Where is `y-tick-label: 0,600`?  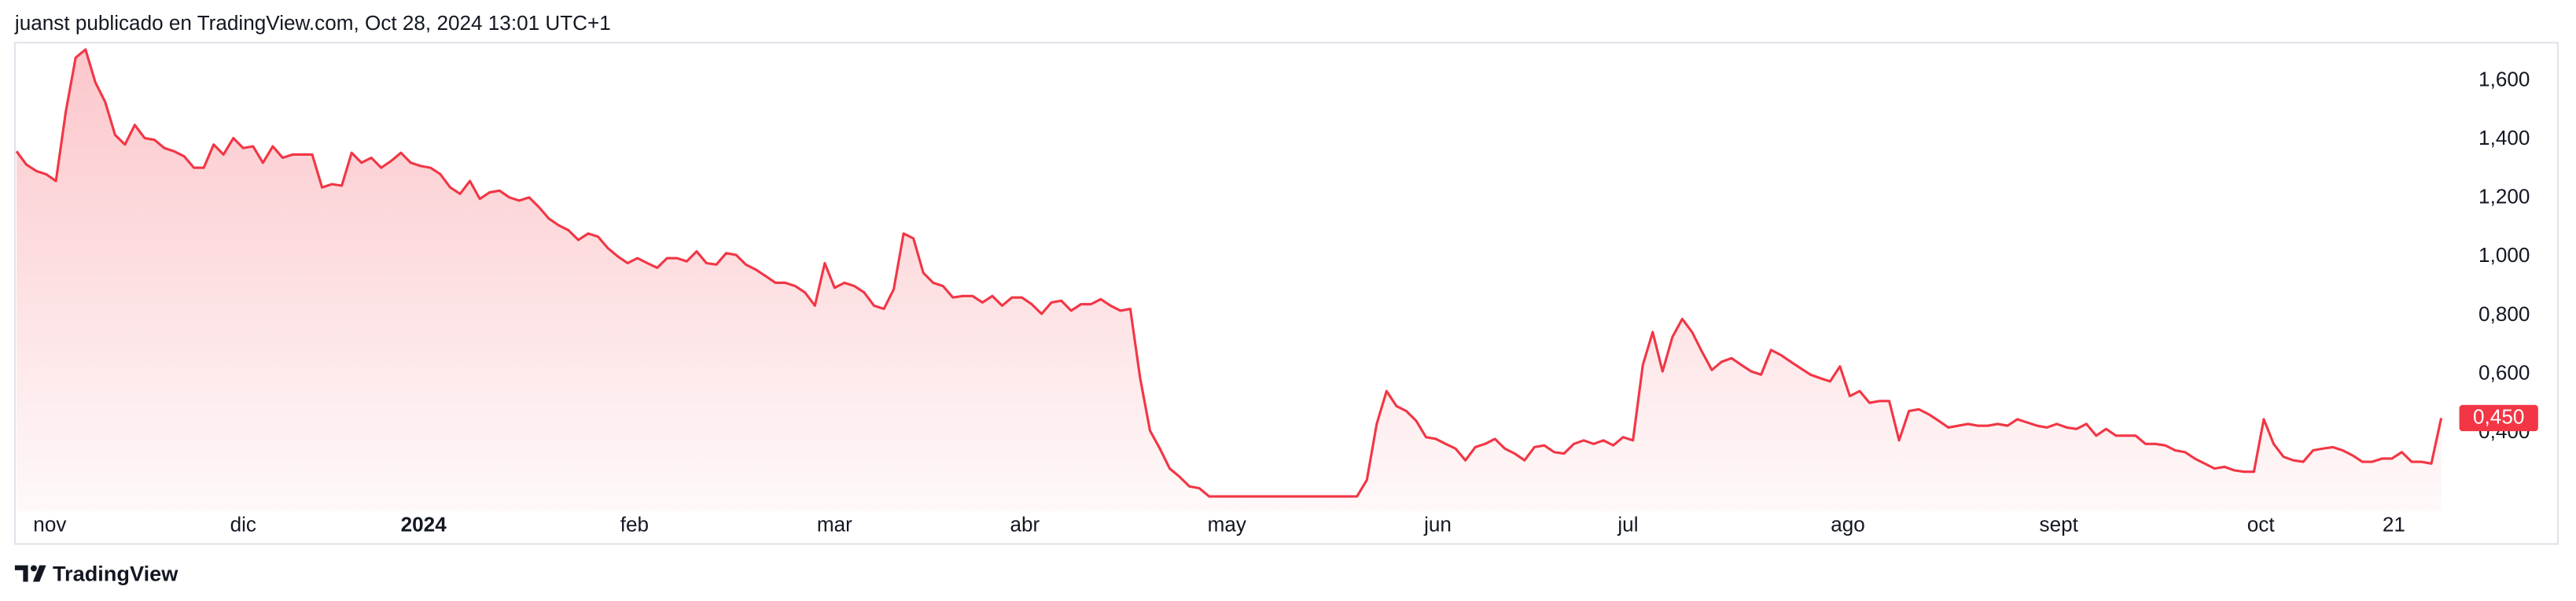
y-tick-label: 0,600 is located at coordinates (2504, 372).